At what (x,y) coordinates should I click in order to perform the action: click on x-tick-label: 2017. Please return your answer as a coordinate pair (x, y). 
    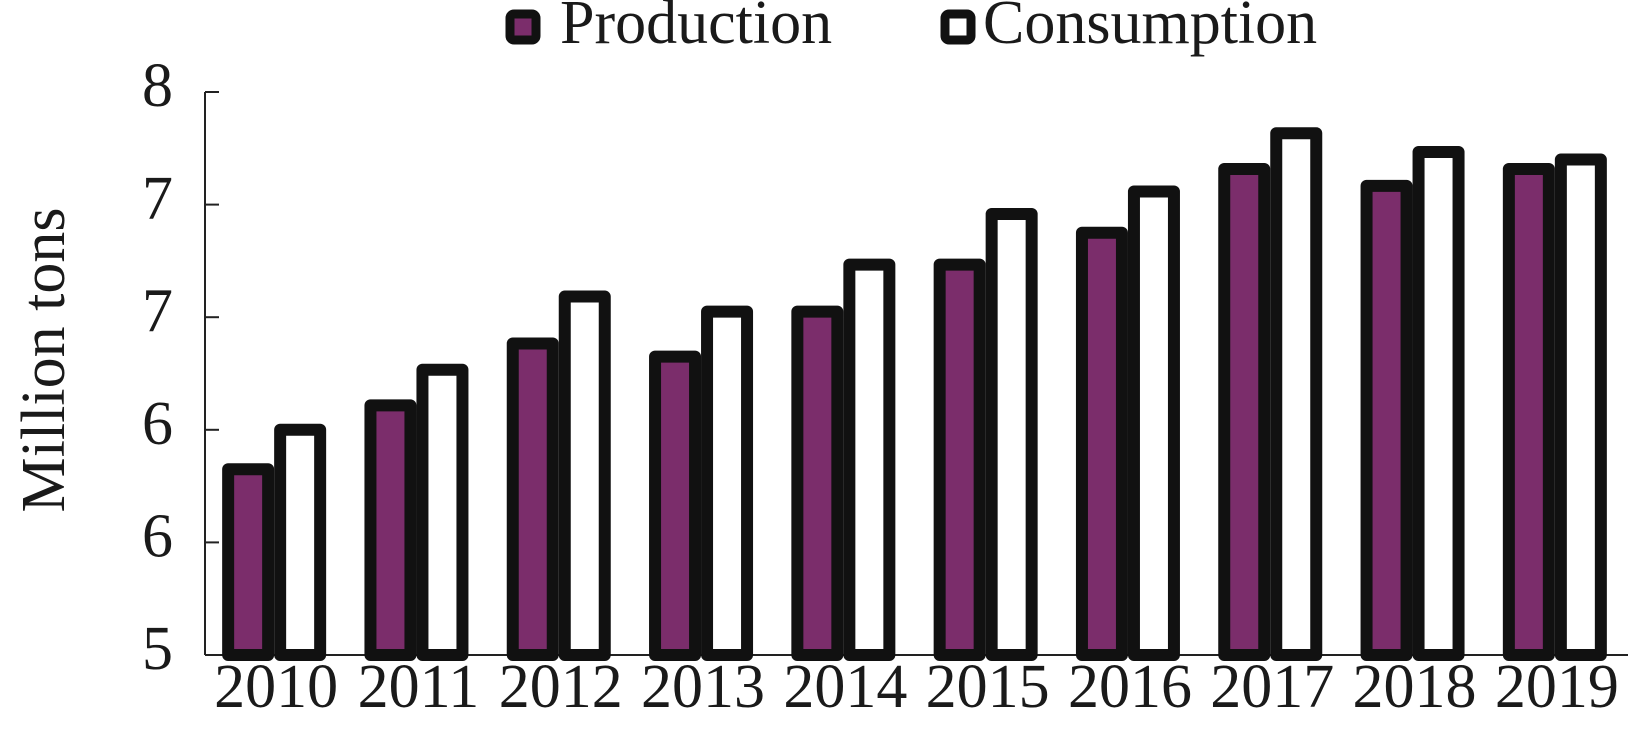
    Looking at the image, I should click on (1272, 687).